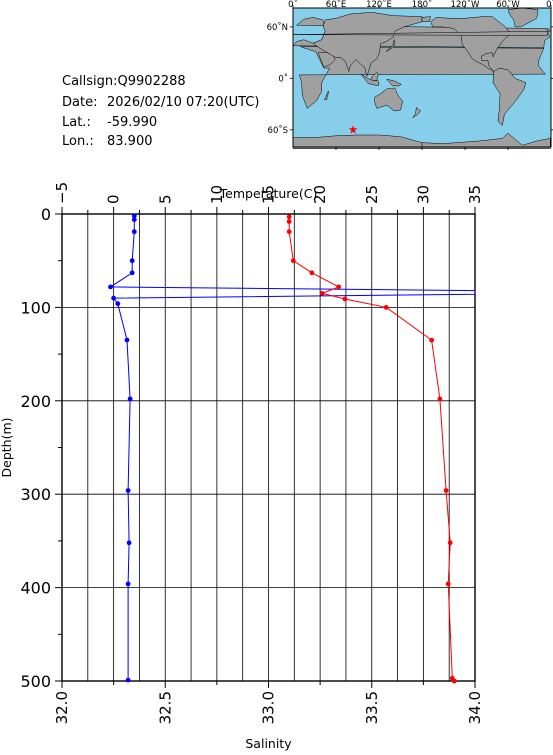 This screenshot has height=755, width=553. I want to click on lat-label: Lat.:, so click(76, 122).